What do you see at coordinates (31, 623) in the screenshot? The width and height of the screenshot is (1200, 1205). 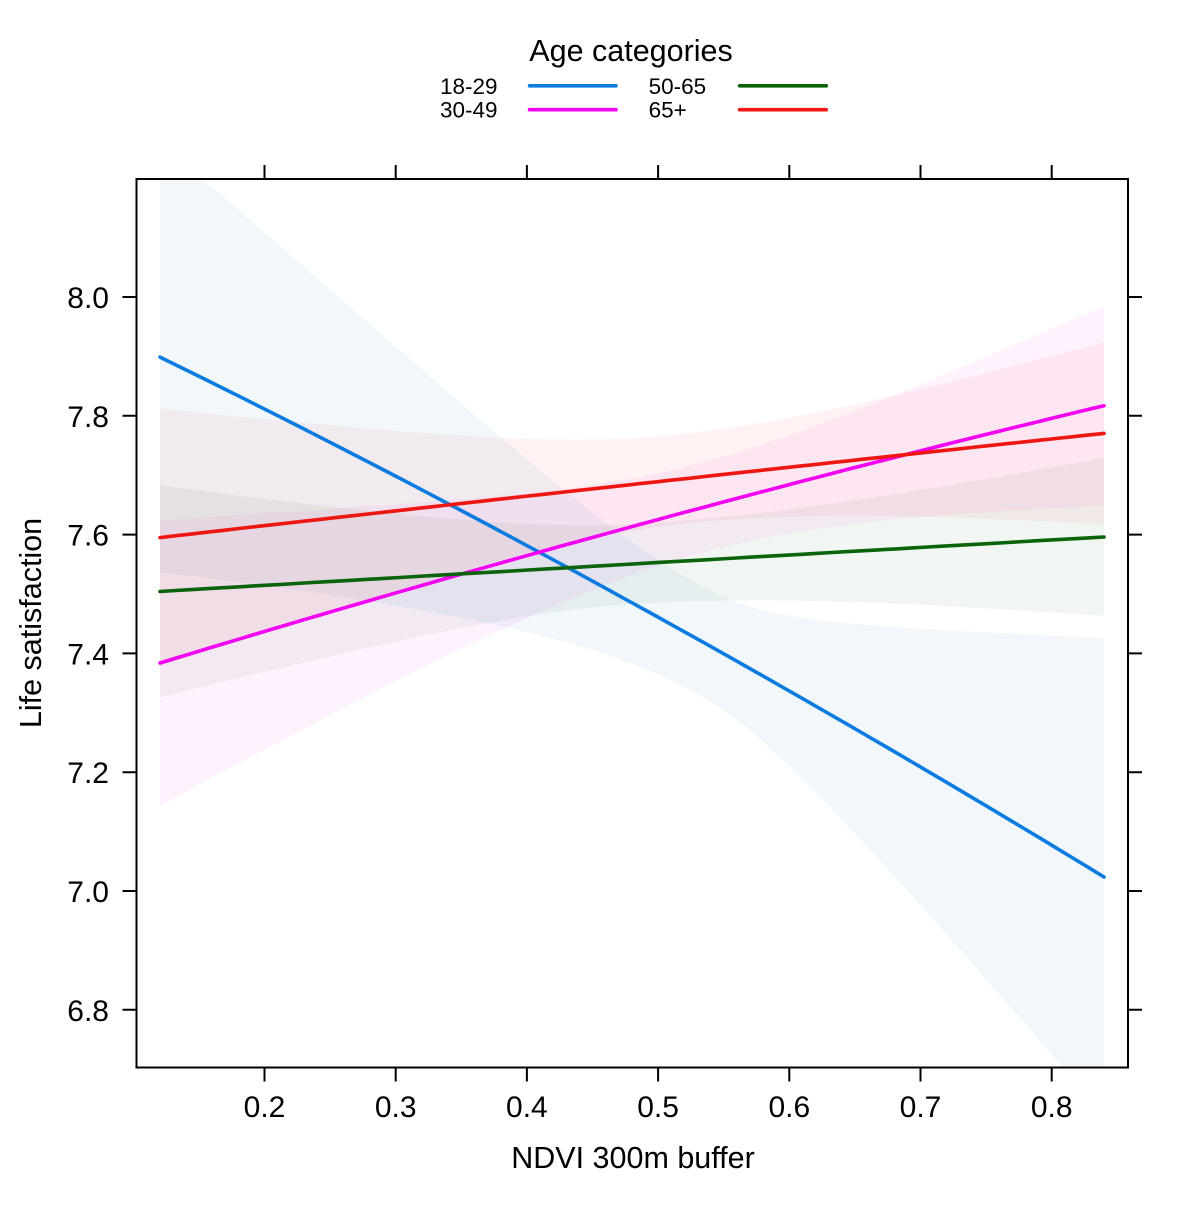 I see `svg-text: Life satisfaction` at bounding box center [31, 623].